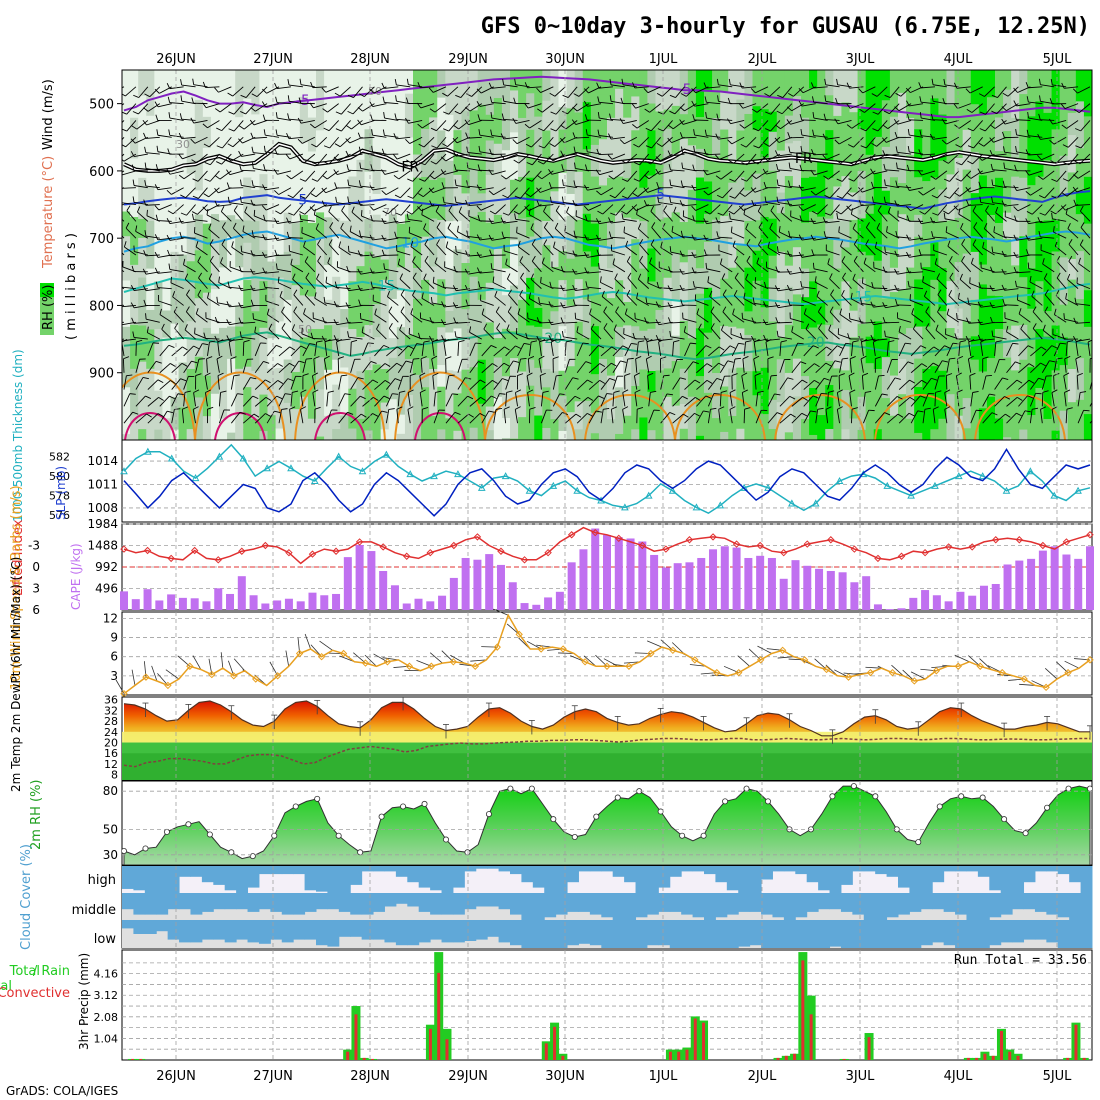 The image size is (1100, 1100). Describe the element at coordinates (763, 1076) in the screenshot. I see `date-label-bottom: 2JUL` at that location.